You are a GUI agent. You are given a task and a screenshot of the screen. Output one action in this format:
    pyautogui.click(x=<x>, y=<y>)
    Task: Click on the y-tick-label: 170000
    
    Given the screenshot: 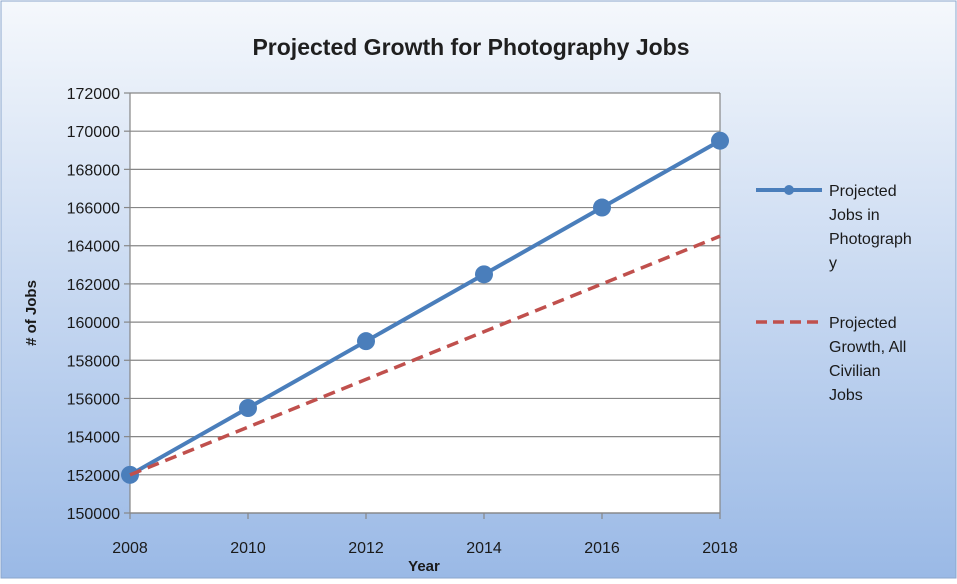 What is the action you would take?
    pyautogui.click(x=93, y=132)
    